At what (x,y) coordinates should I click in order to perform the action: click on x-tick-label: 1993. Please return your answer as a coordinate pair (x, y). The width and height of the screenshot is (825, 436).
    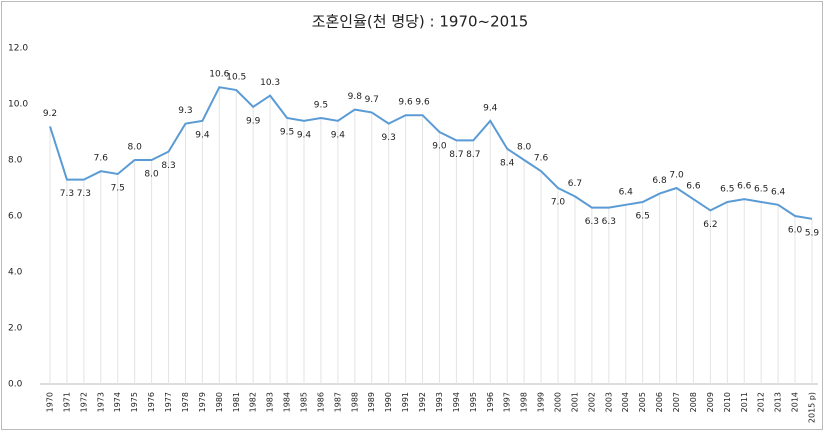
    Looking at the image, I should click on (439, 402).